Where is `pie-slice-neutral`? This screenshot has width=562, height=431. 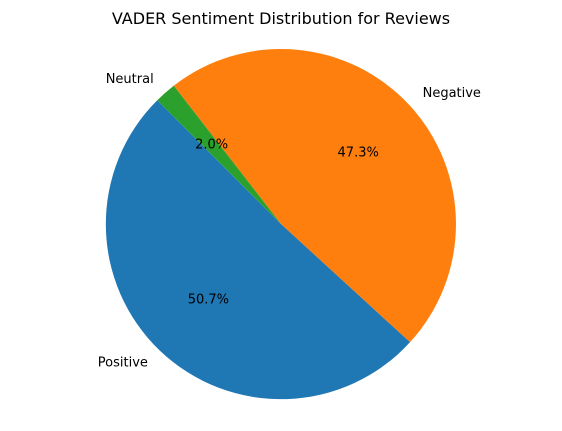
pie-slice-neutral is located at coordinates (219, 154).